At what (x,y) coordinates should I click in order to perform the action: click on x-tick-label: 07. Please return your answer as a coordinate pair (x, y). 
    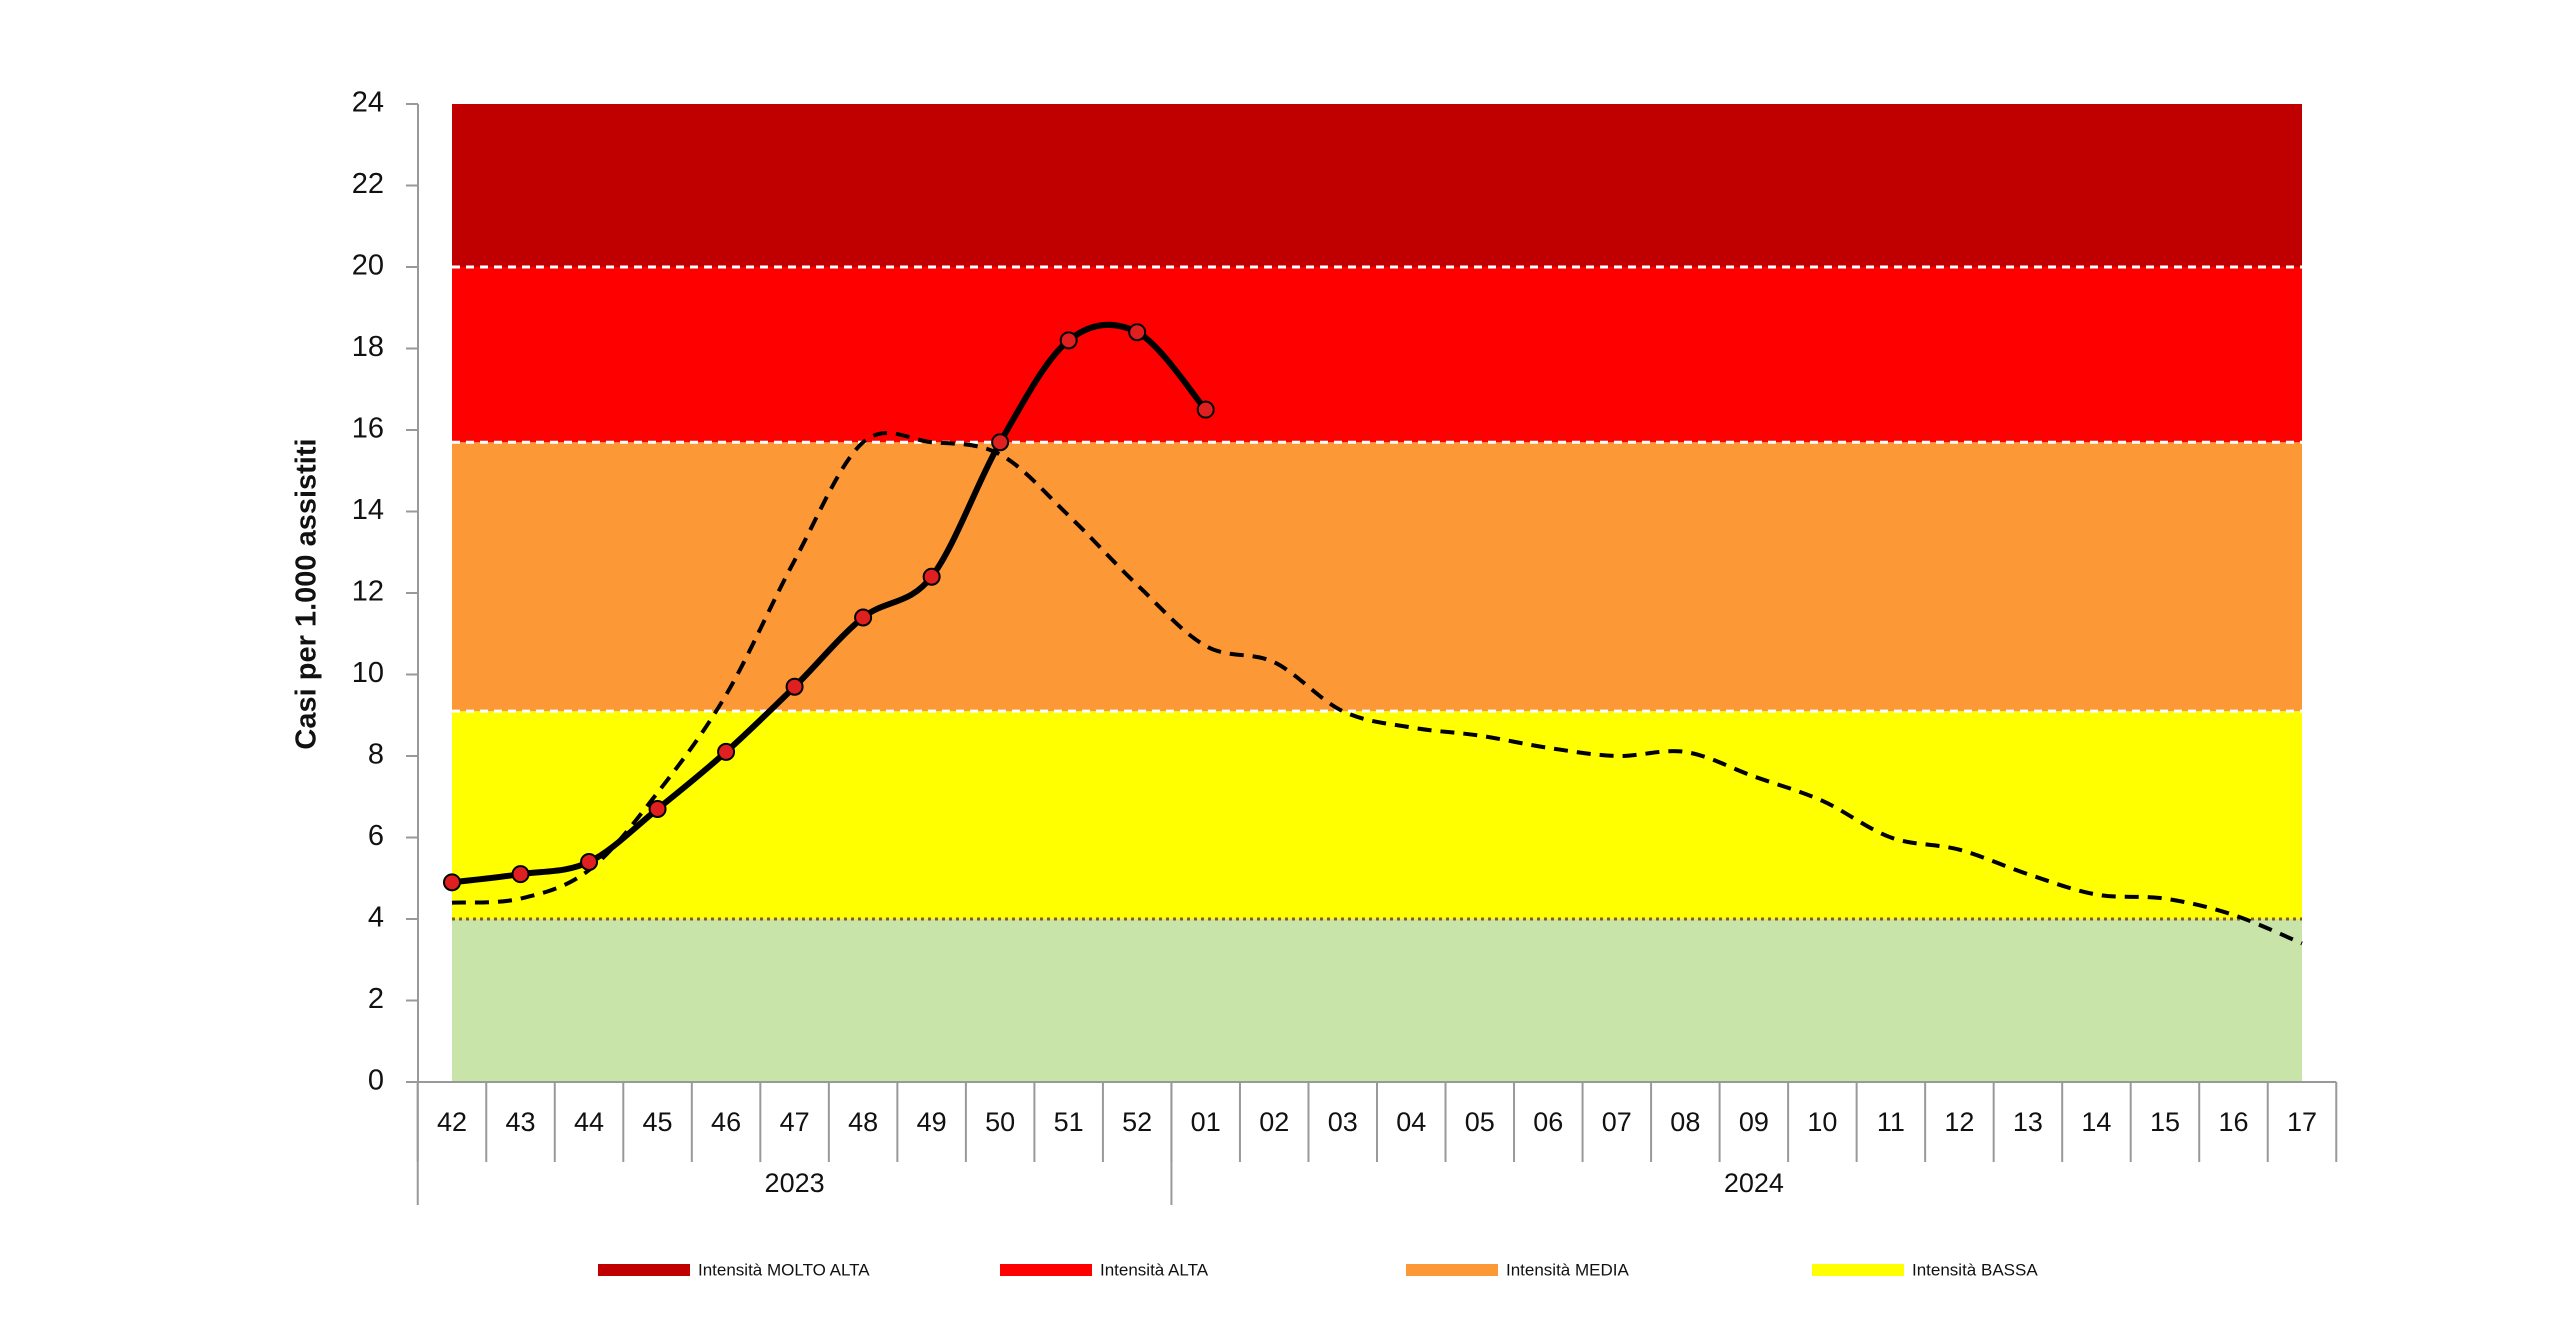
    Looking at the image, I should click on (1617, 1122).